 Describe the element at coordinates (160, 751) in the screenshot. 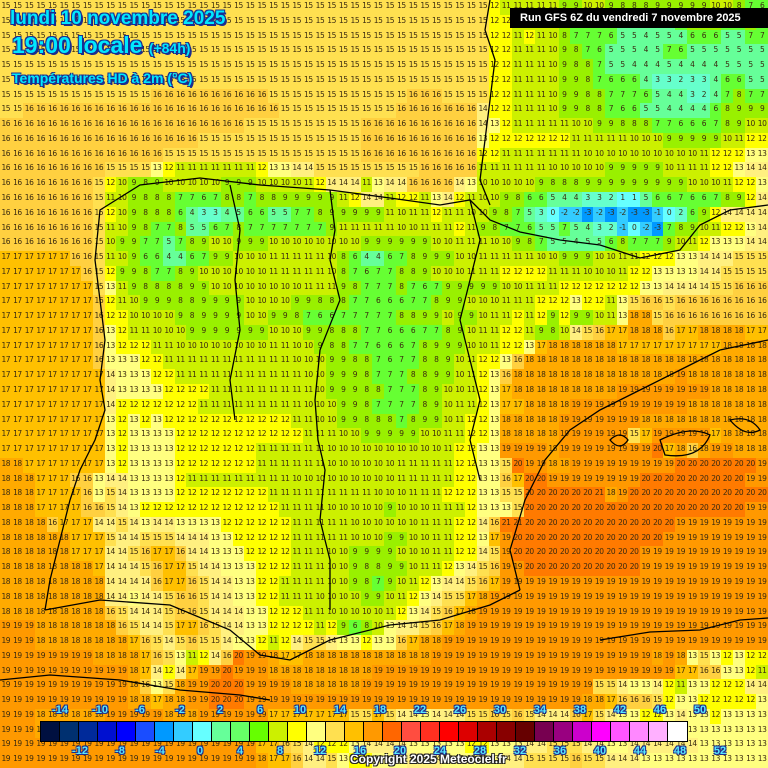

I see `legend-bottom-label: -4` at that location.